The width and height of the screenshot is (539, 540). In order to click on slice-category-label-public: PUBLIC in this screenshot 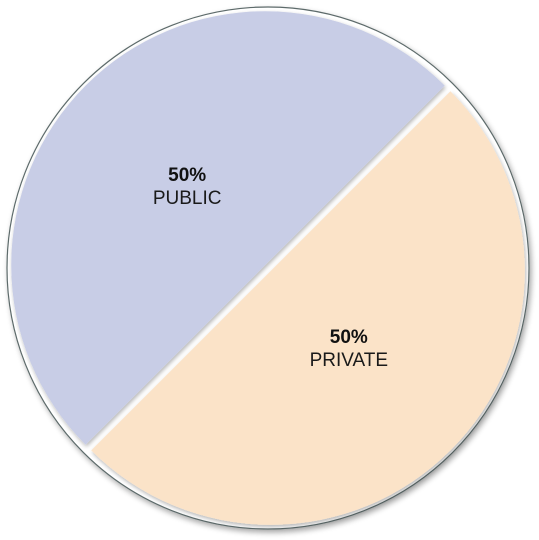, I will do `click(187, 198)`.